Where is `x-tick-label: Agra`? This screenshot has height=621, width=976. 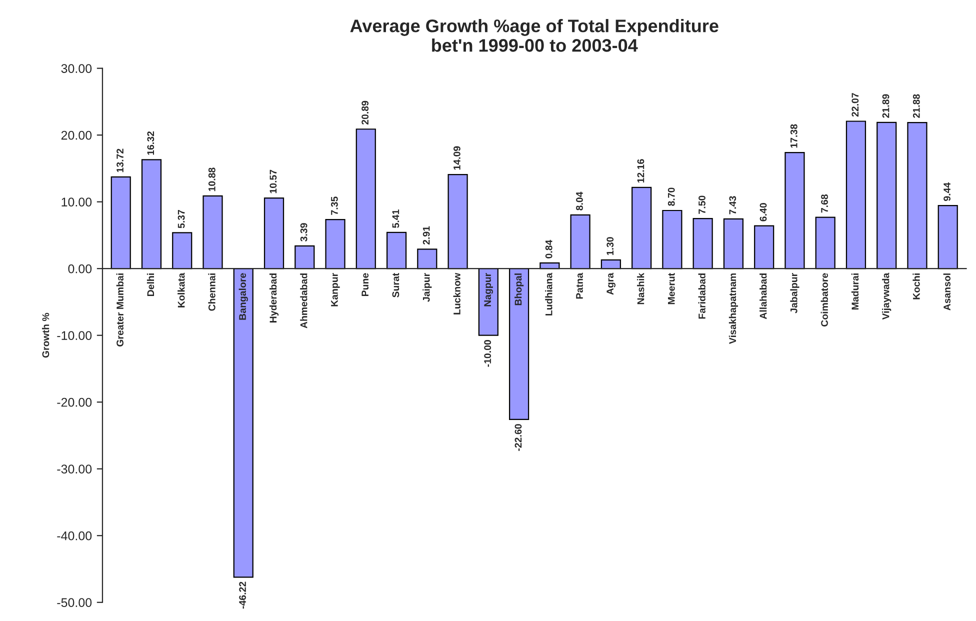 x-tick-label: Agra is located at coordinates (611, 283).